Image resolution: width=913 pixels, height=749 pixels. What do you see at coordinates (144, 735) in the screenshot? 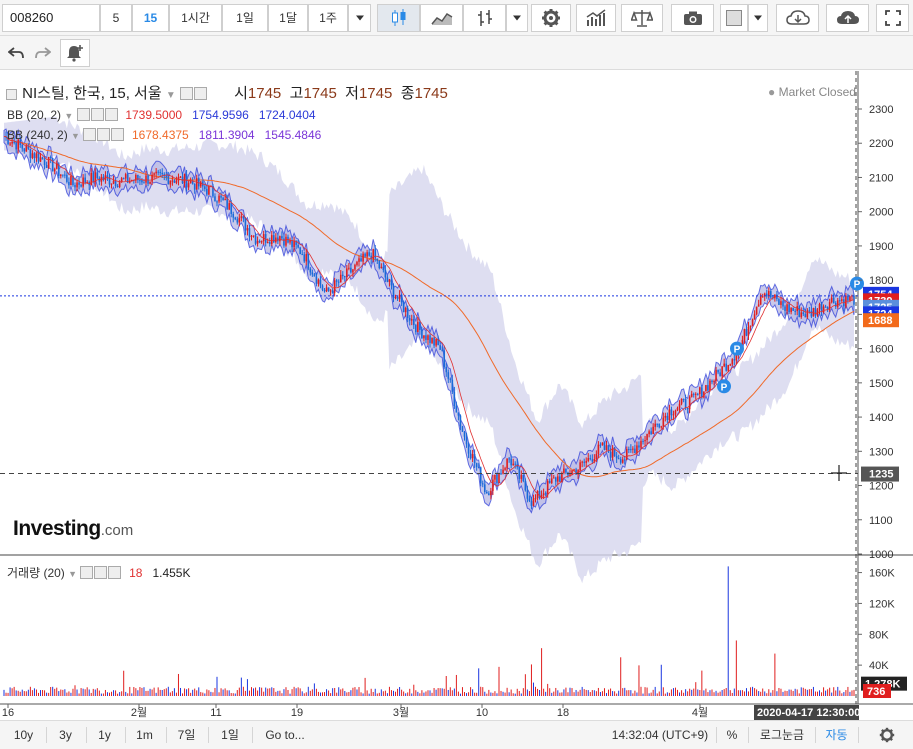
I see `range-1m: 1m` at bounding box center [144, 735].